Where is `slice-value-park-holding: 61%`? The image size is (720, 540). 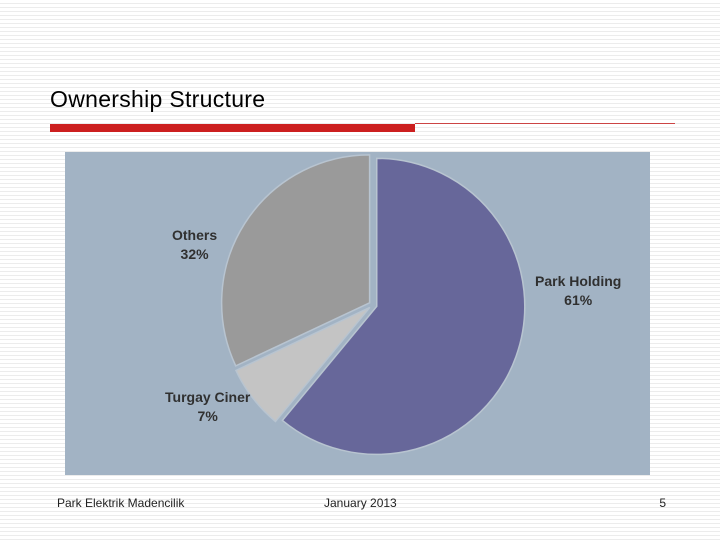 slice-value-park-holding: 61% is located at coordinates (578, 300).